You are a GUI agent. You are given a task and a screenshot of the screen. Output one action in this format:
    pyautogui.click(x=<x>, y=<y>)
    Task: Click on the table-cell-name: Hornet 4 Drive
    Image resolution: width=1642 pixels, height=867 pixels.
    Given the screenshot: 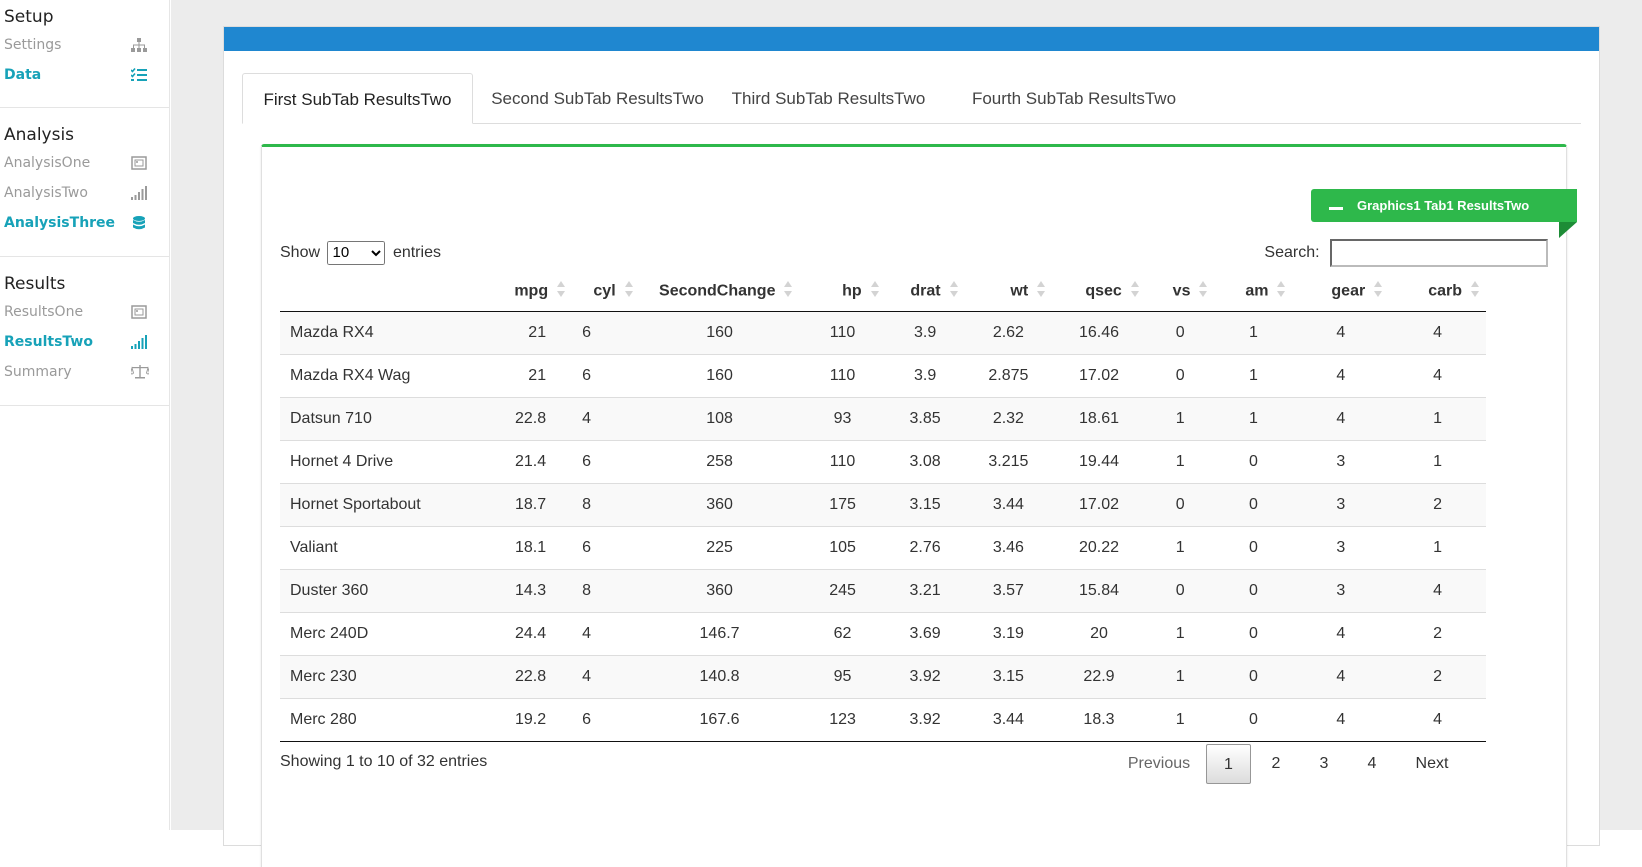 What is the action you would take?
    pyautogui.click(x=390, y=462)
    